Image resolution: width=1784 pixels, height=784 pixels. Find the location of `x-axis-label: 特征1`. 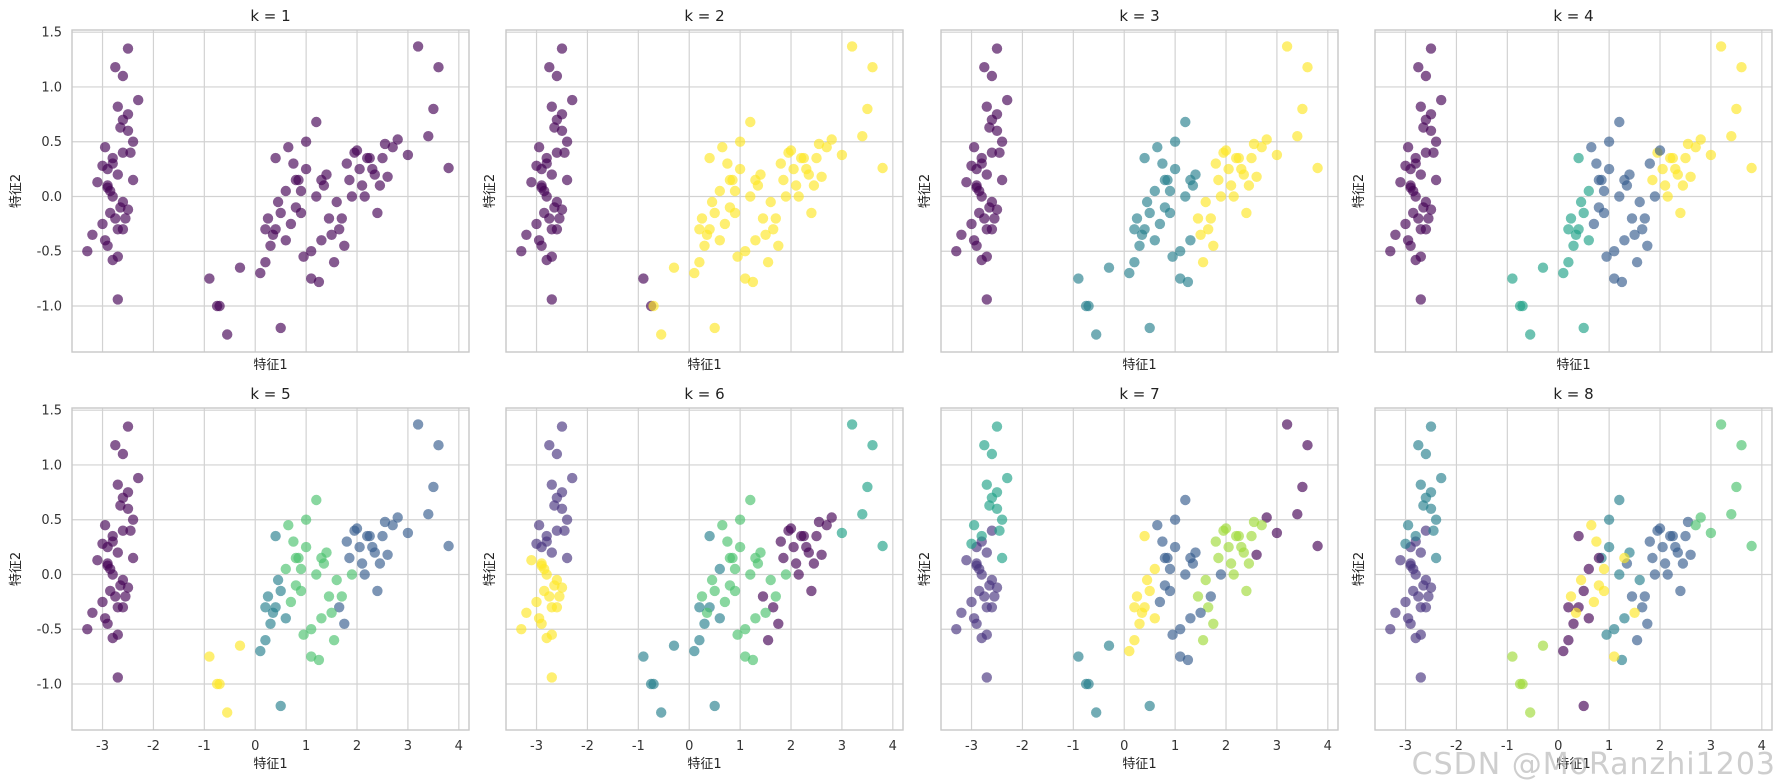

x-axis-label: 特征1 is located at coordinates (704, 764).